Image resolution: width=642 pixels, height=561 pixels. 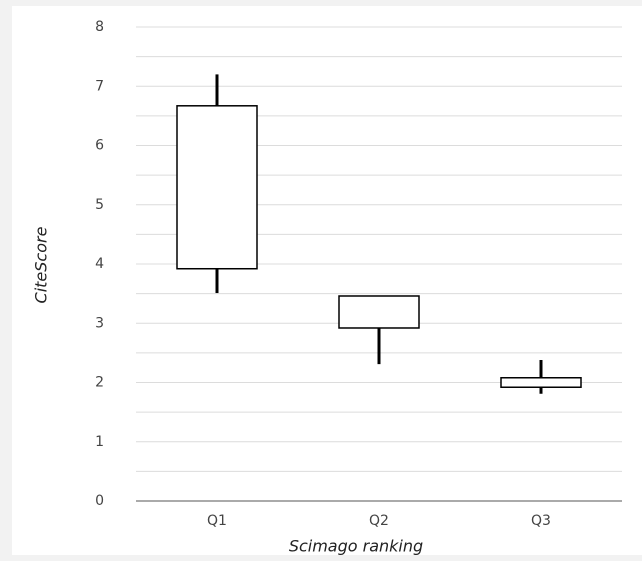 I want to click on y-tick-label: 1, so click(x=99, y=442).